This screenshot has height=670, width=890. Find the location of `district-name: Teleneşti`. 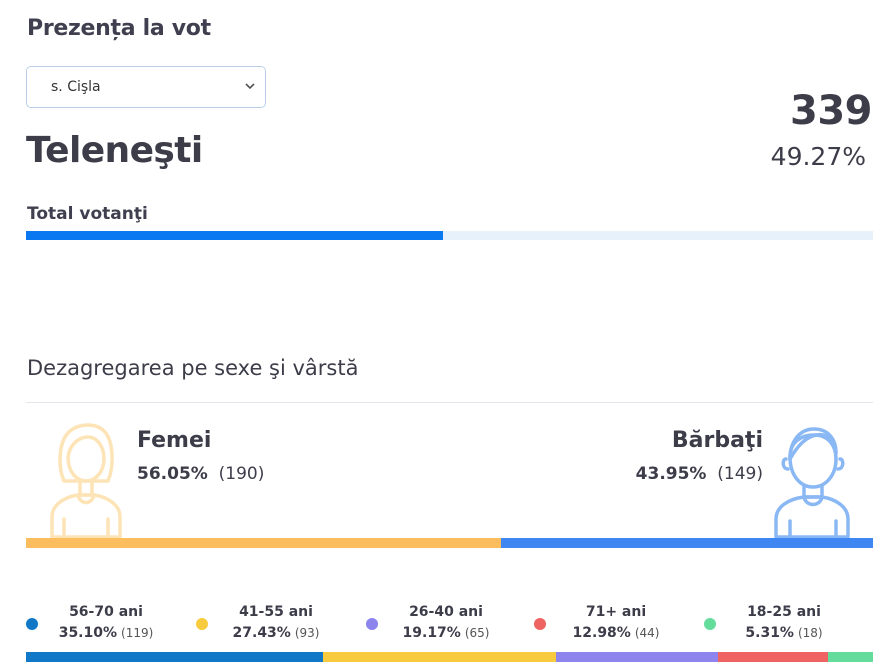

district-name: Teleneşti is located at coordinates (114, 150).